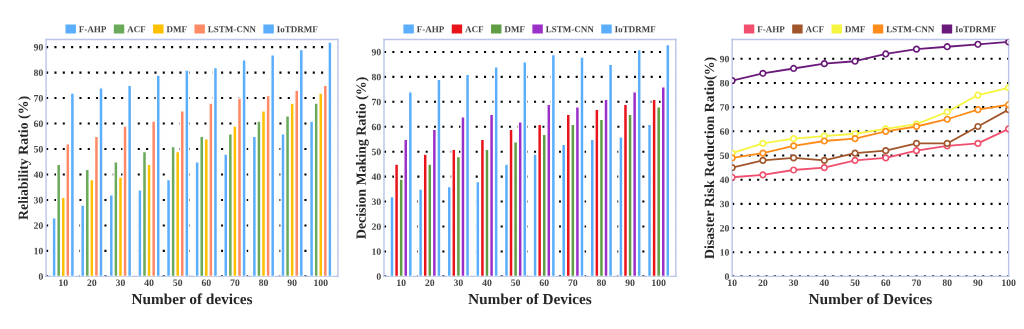 This screenshot has height=329, width=1024. Describe the element at coordinates (710, 158) in the screenshot. I see `y-axis-title: Disaster Risk Reduction Ratio(%)` at that location.